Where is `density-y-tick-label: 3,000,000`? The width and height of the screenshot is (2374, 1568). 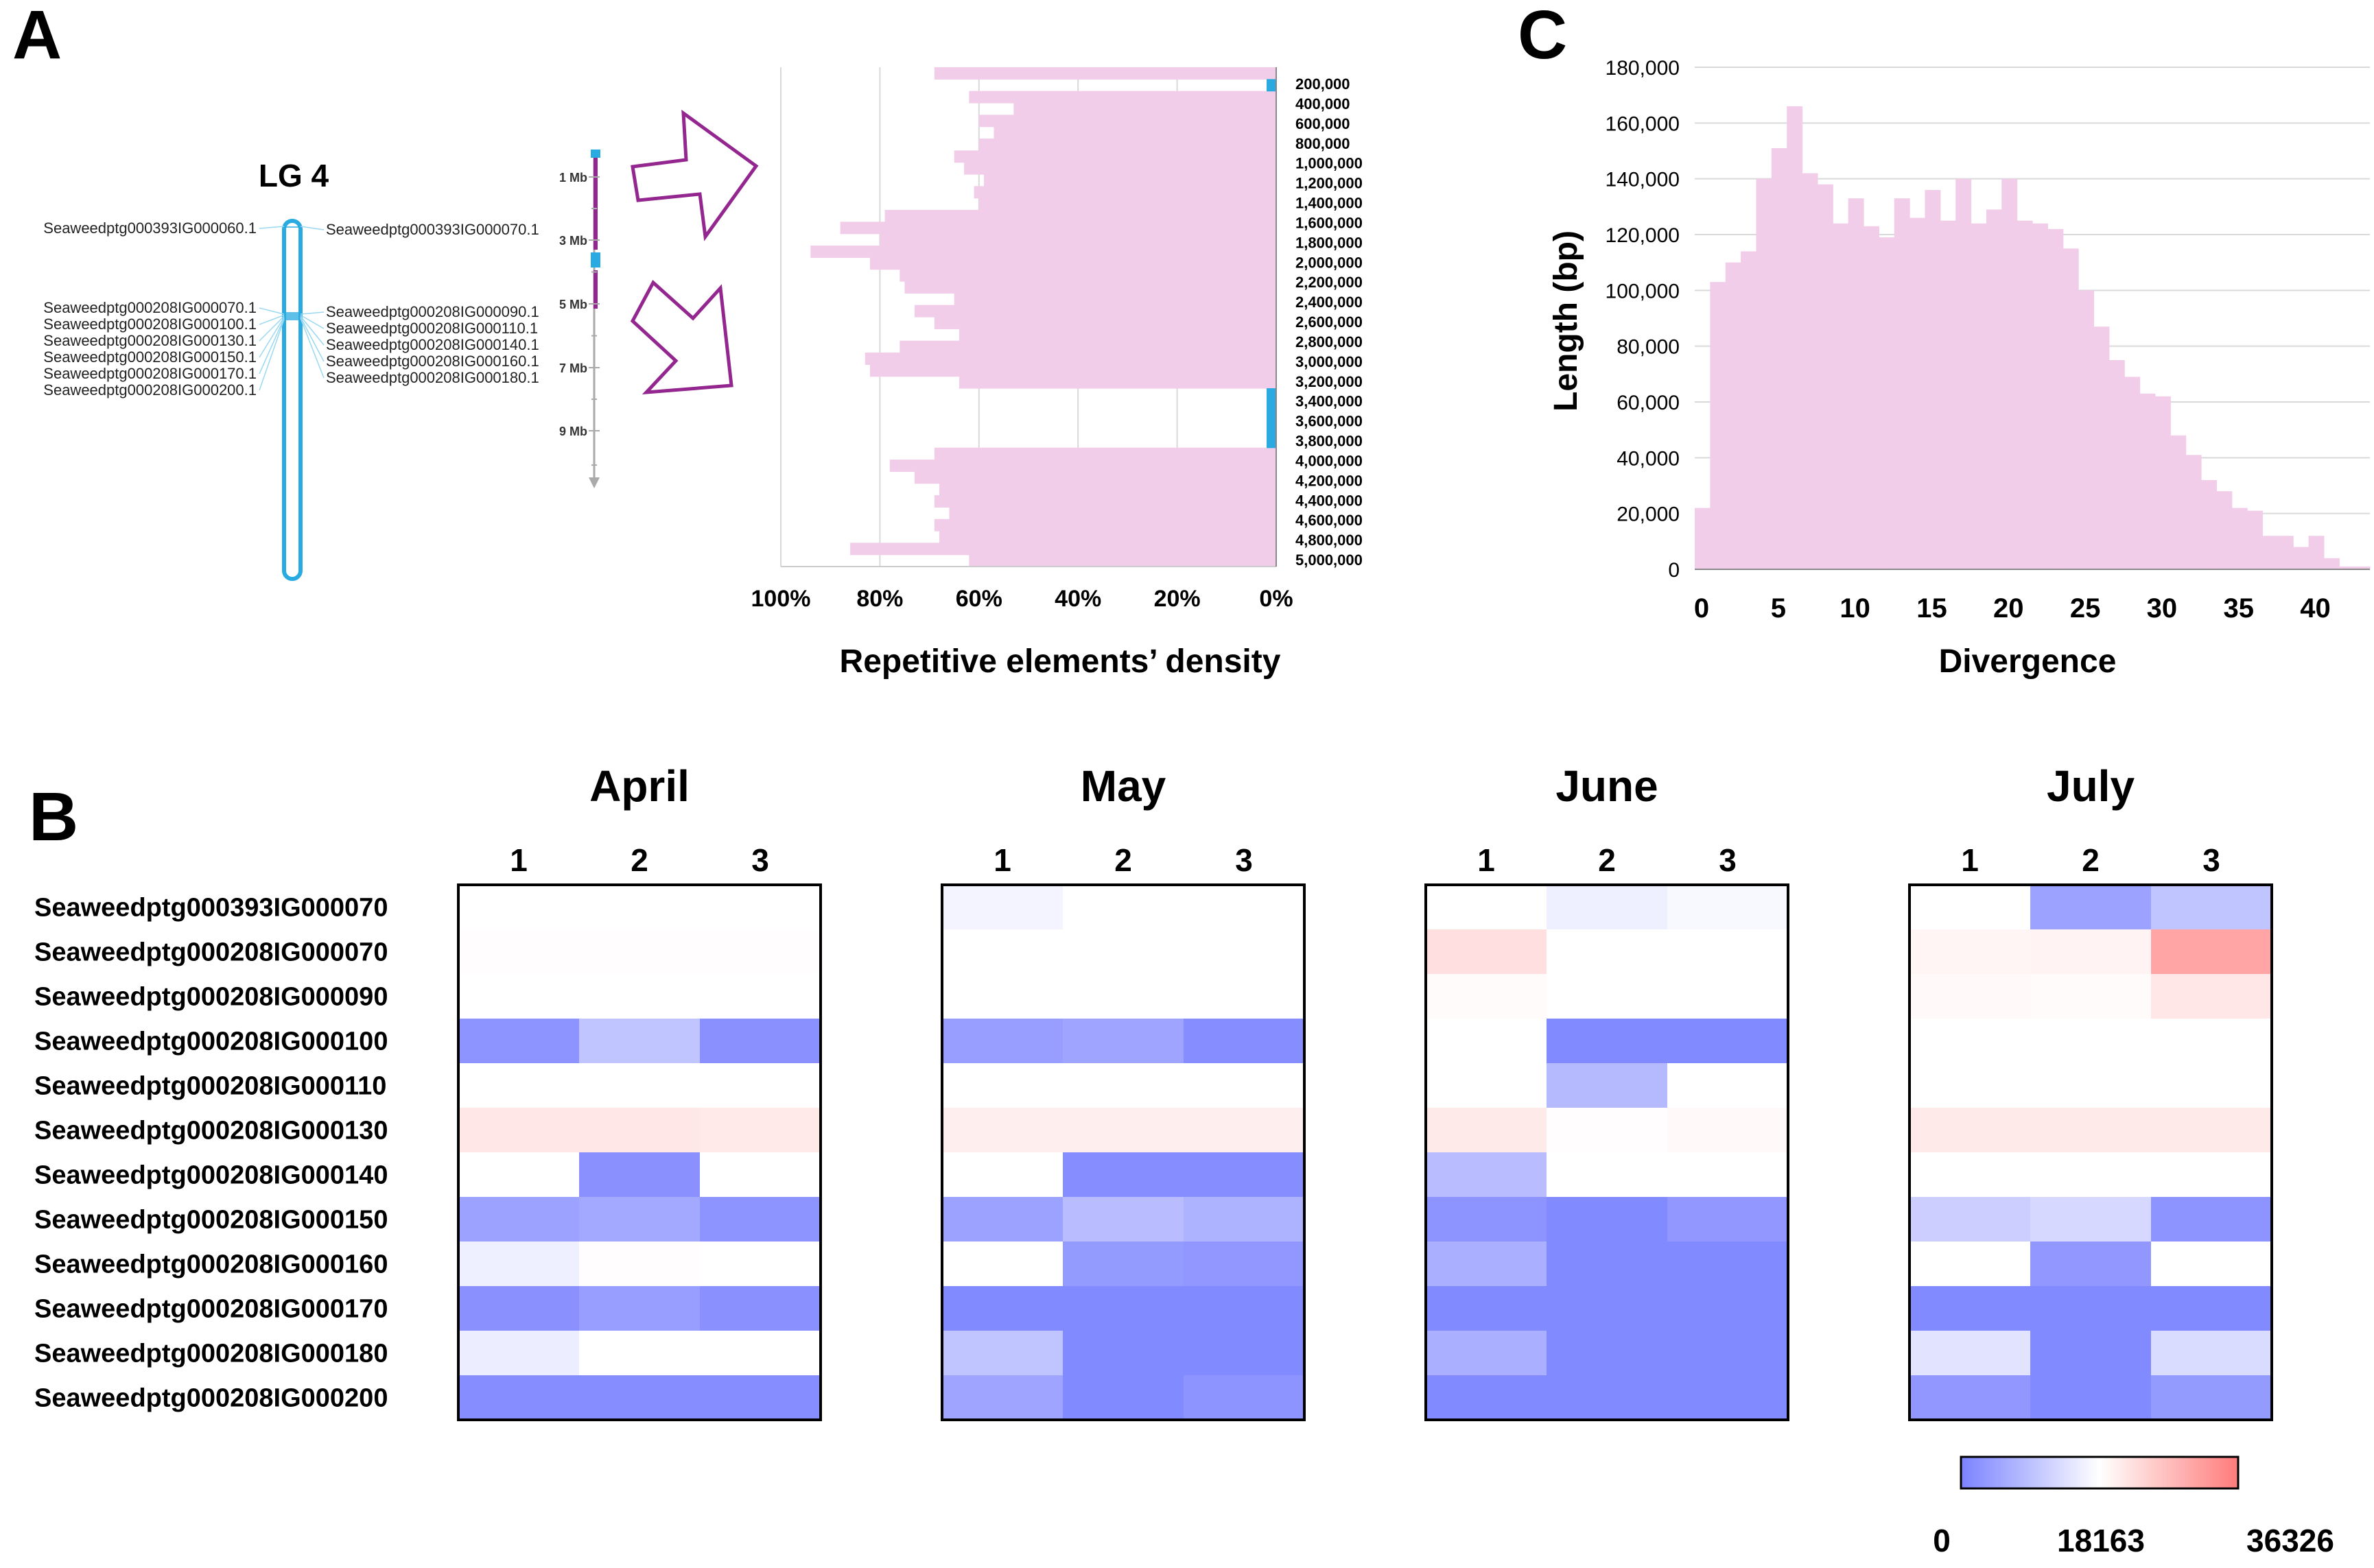 density-y-tick-label: 3,000,000 is located at coordinates (1329, 362).